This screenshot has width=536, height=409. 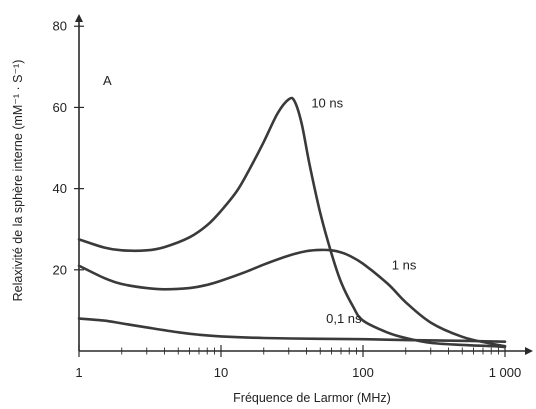 What do you see at coordinates (312, 398) in the screenshot?
I see `x-axis-label: Fréquence de Larmor (MHz)` at bounding box center [312, 398].